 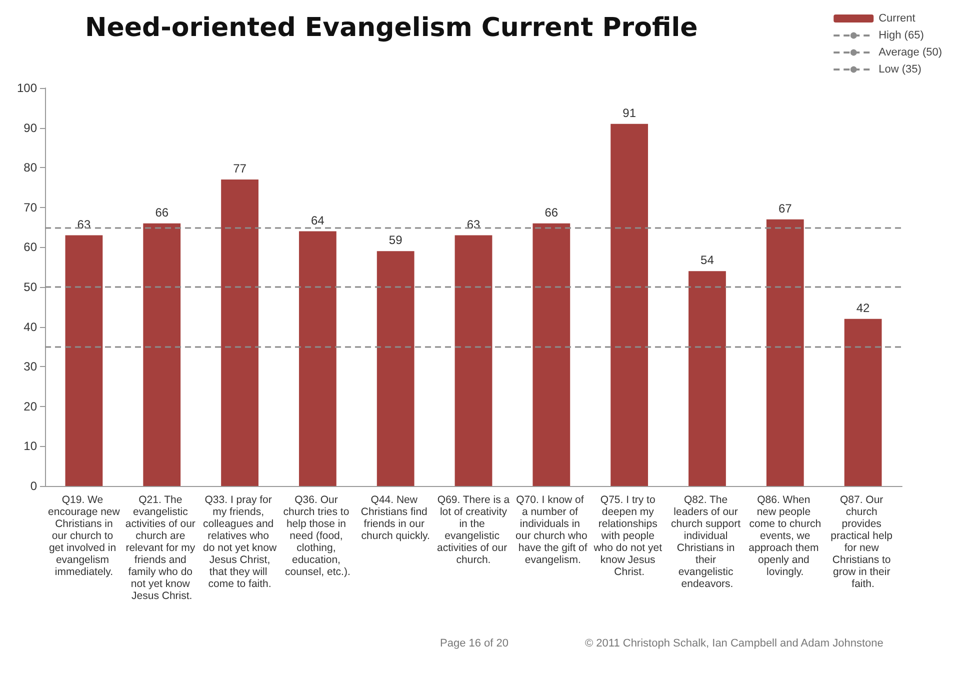 What do you see at coordinates (31, 327) in the screenshot?
I see `y-tick-label: 40` at bounding box center [31, 327].